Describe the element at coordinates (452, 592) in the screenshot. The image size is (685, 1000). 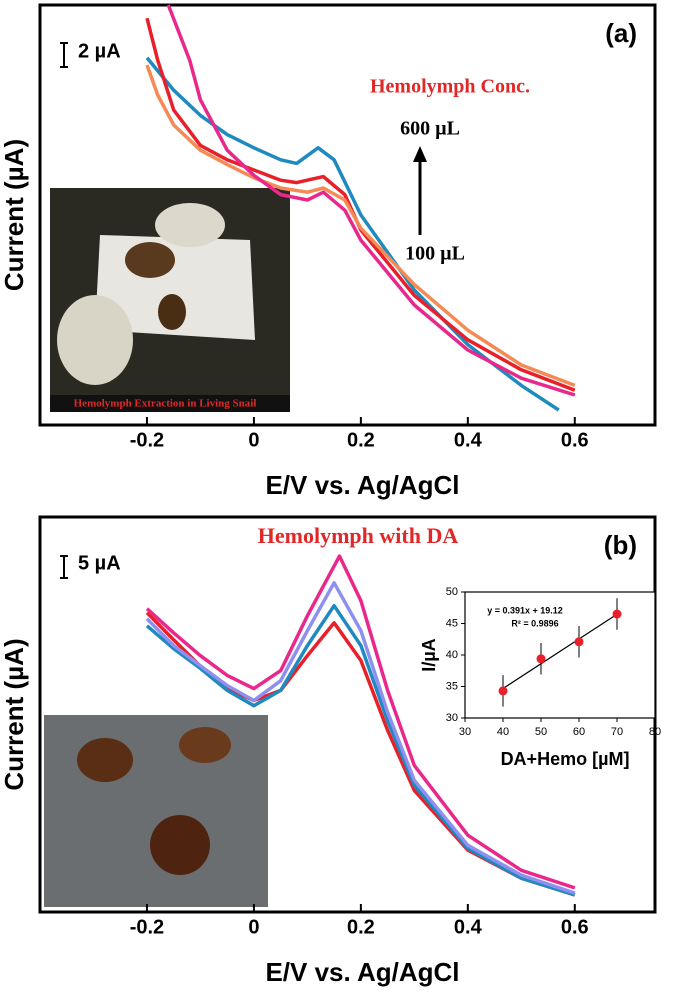
I see `y-tick-label: 50` at that location.